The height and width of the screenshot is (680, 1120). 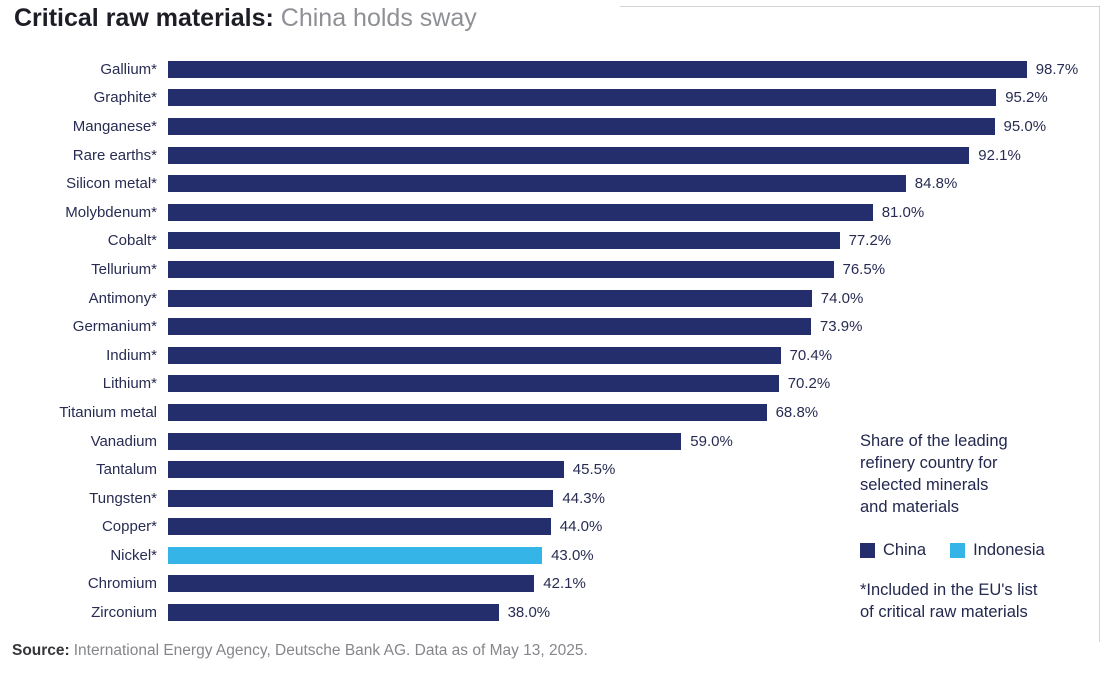 I want to click on bar-row: Titanium metal 68.8%, so click(x=545, y=412).